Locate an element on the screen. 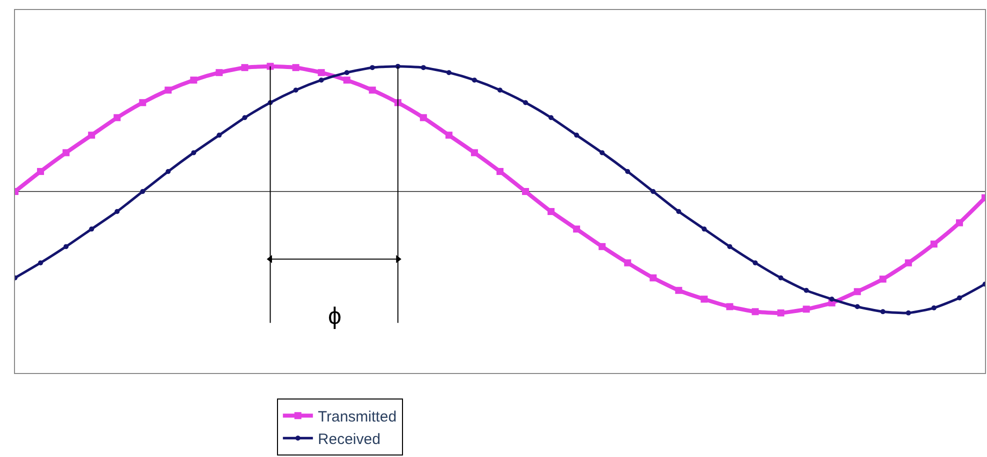 The height and width of the screenshot is (457, 987). legend-label: Transmitted is located at coordinates (357, 417).